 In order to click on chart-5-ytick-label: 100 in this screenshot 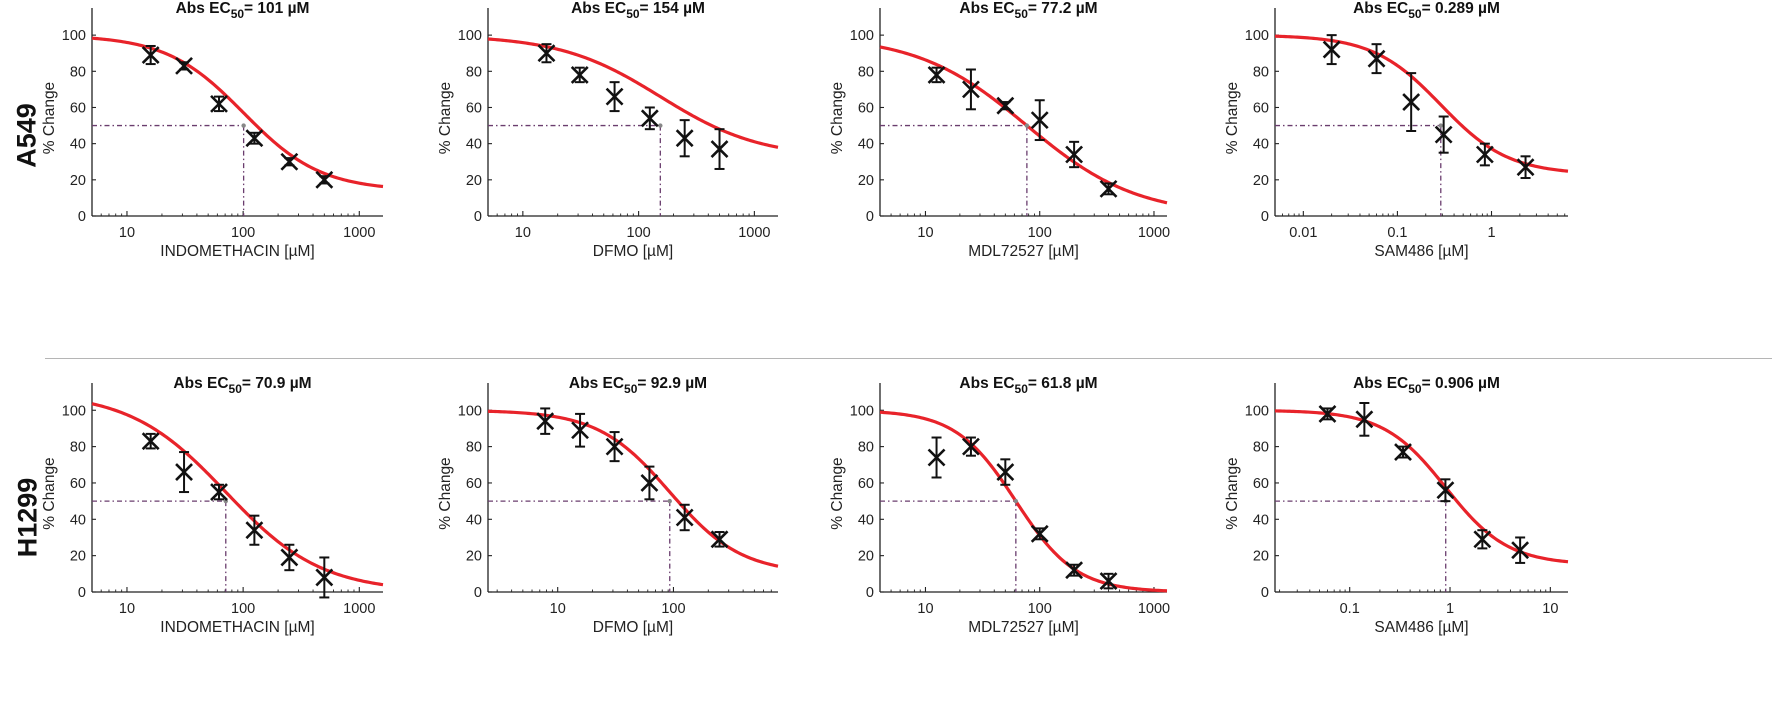, I will do `click(74, 411)`.